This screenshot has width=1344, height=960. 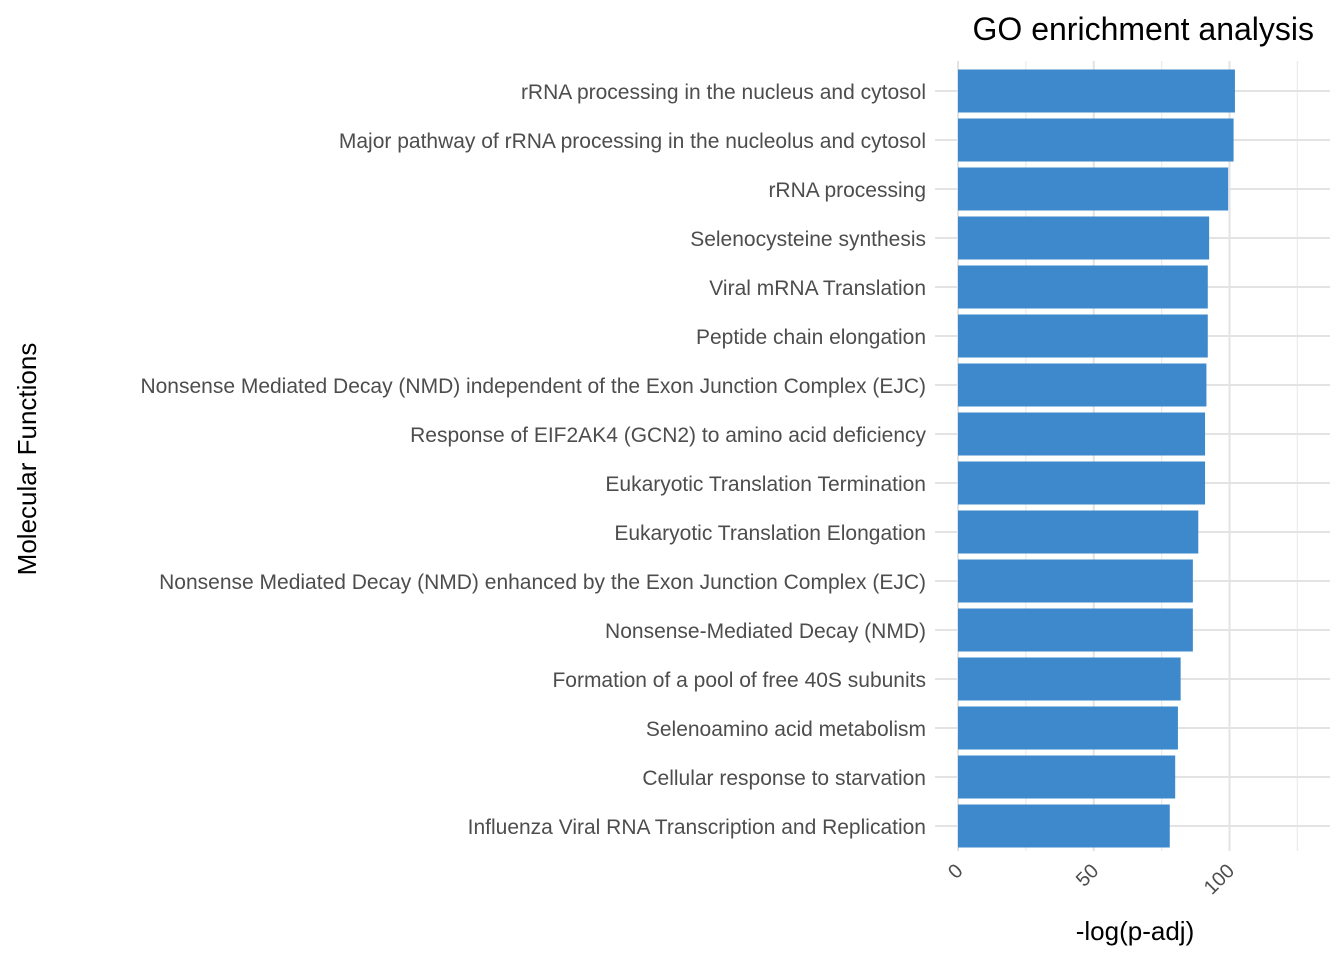 I want to click on category-label-5: Peptide chain elongation, so click(x=811, y=337).